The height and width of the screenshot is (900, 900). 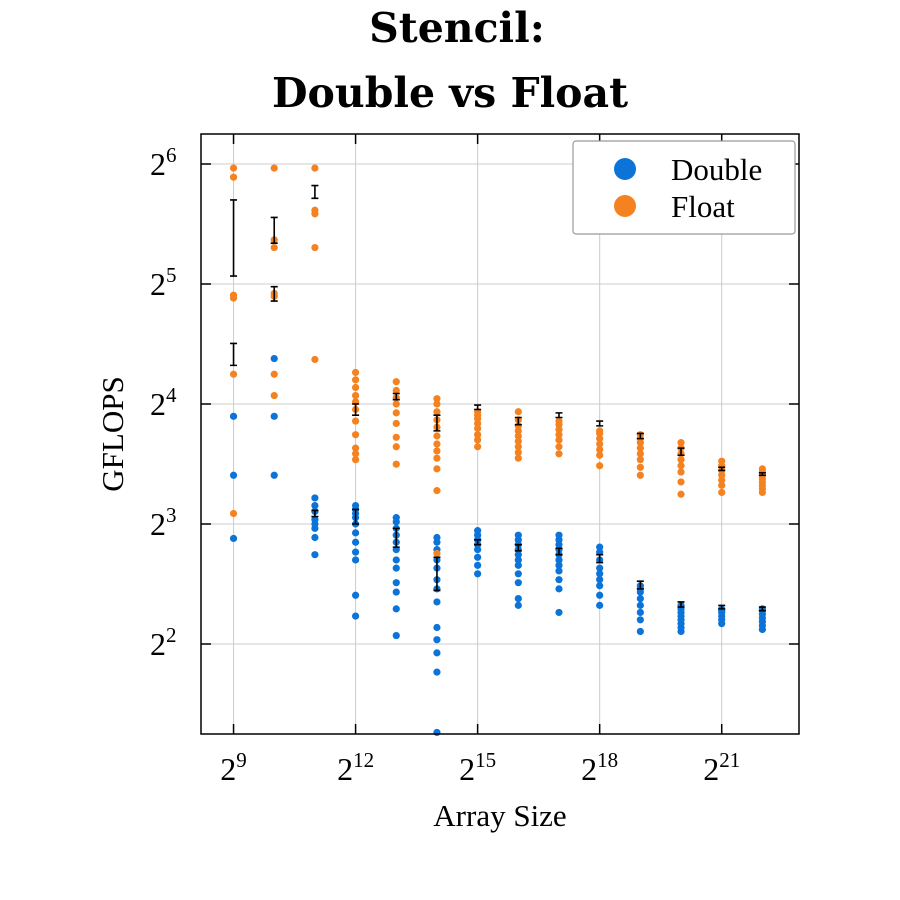 What do you see at coordinates (703, 206) in the screenshot?
I see `legend-label-float: Float` at bounding box center [703, 206].